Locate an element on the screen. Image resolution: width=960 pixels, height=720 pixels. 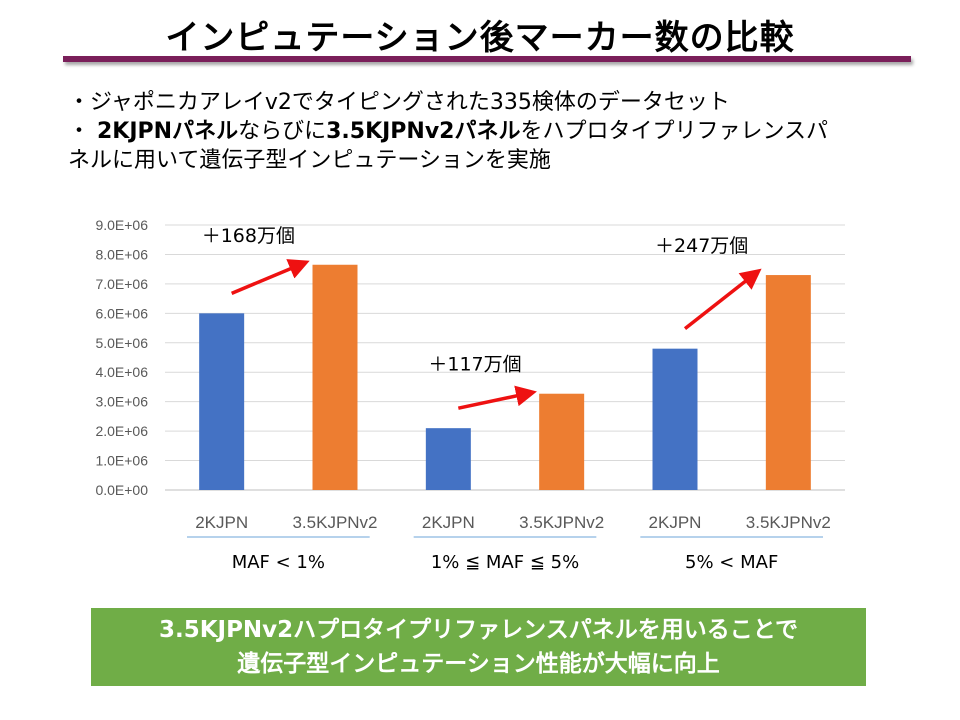
y-tick-label: 9.0E+06 is located at coordinates (121, 225).